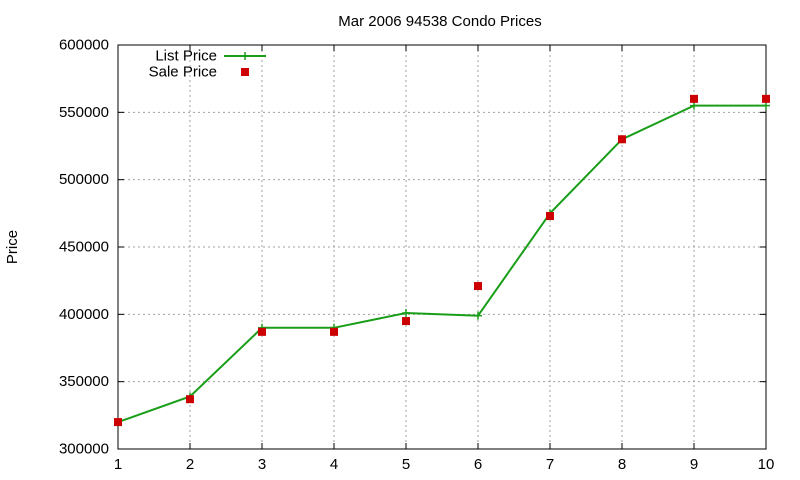 The image size is (800, 480). I want to click on y-axis-label: Price, so click(12, 247).